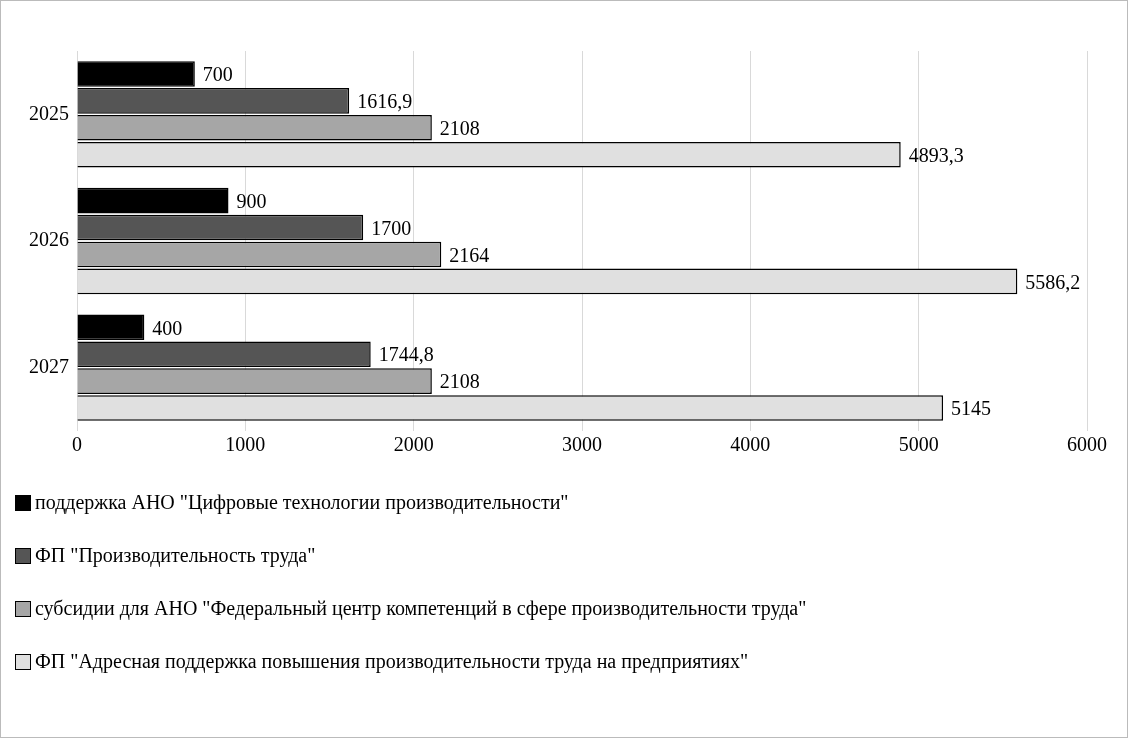 The width and height of the screenshot is (1128, 738). What do you see at coordinates (167, 327) in the screenshot?
I see `data-label: 400` at bounding box center [167, 327].